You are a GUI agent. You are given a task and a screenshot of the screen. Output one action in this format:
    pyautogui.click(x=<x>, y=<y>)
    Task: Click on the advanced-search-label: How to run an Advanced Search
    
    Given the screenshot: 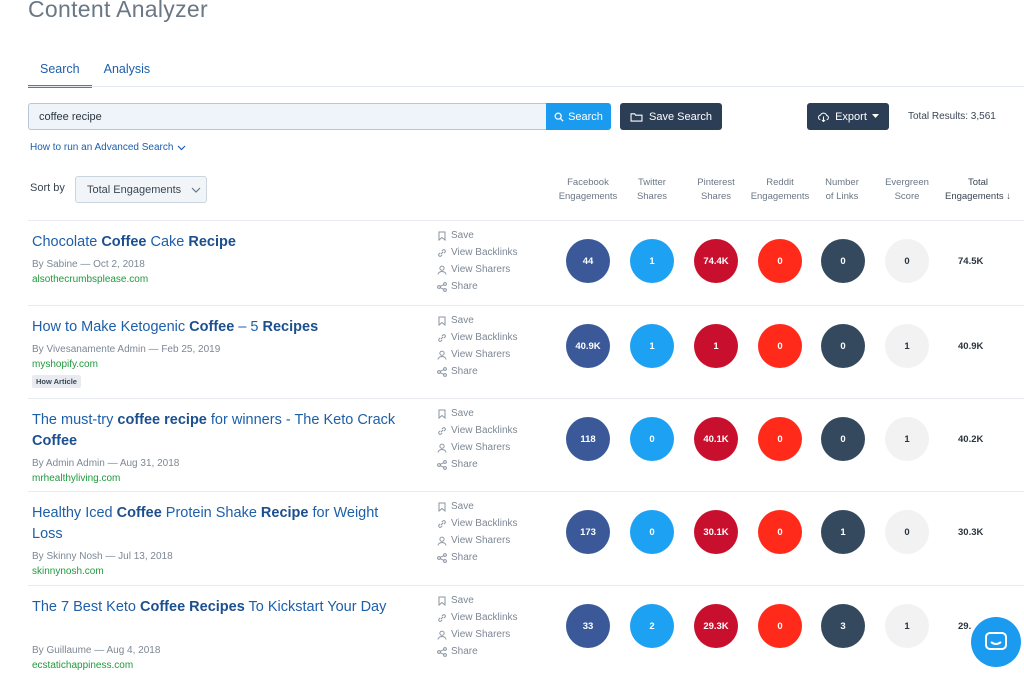 What is the action you would take?
    pyautogui.click(x=102, y=147)
    